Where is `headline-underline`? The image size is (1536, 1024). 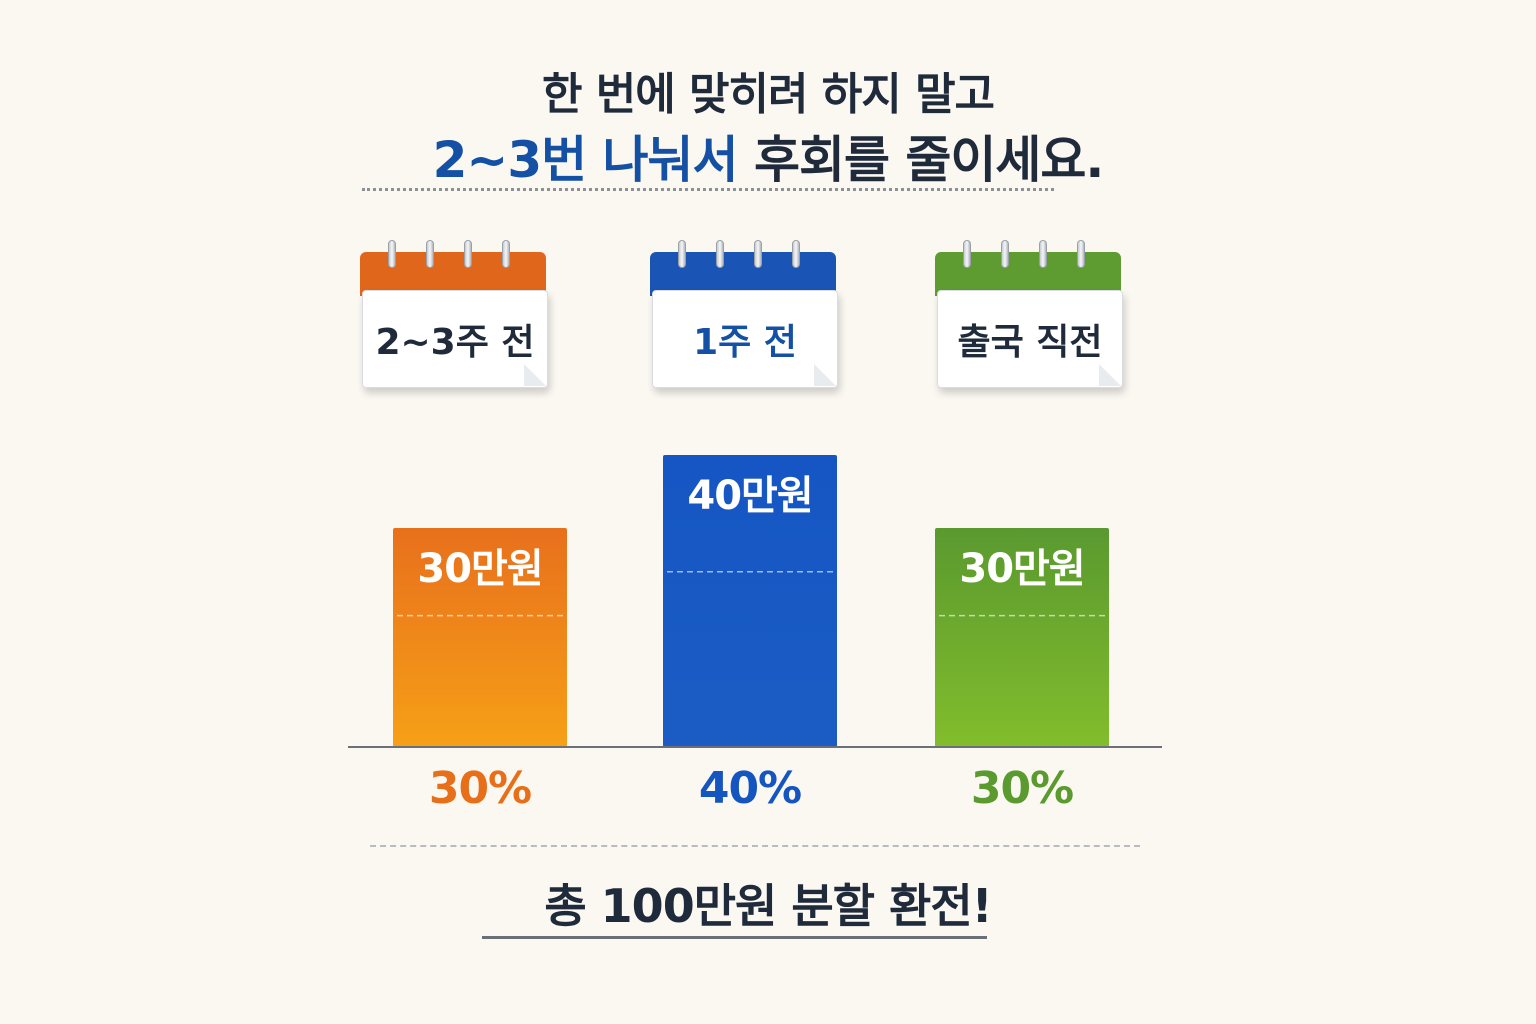
headline-underline is located at coordinates (708, 189).